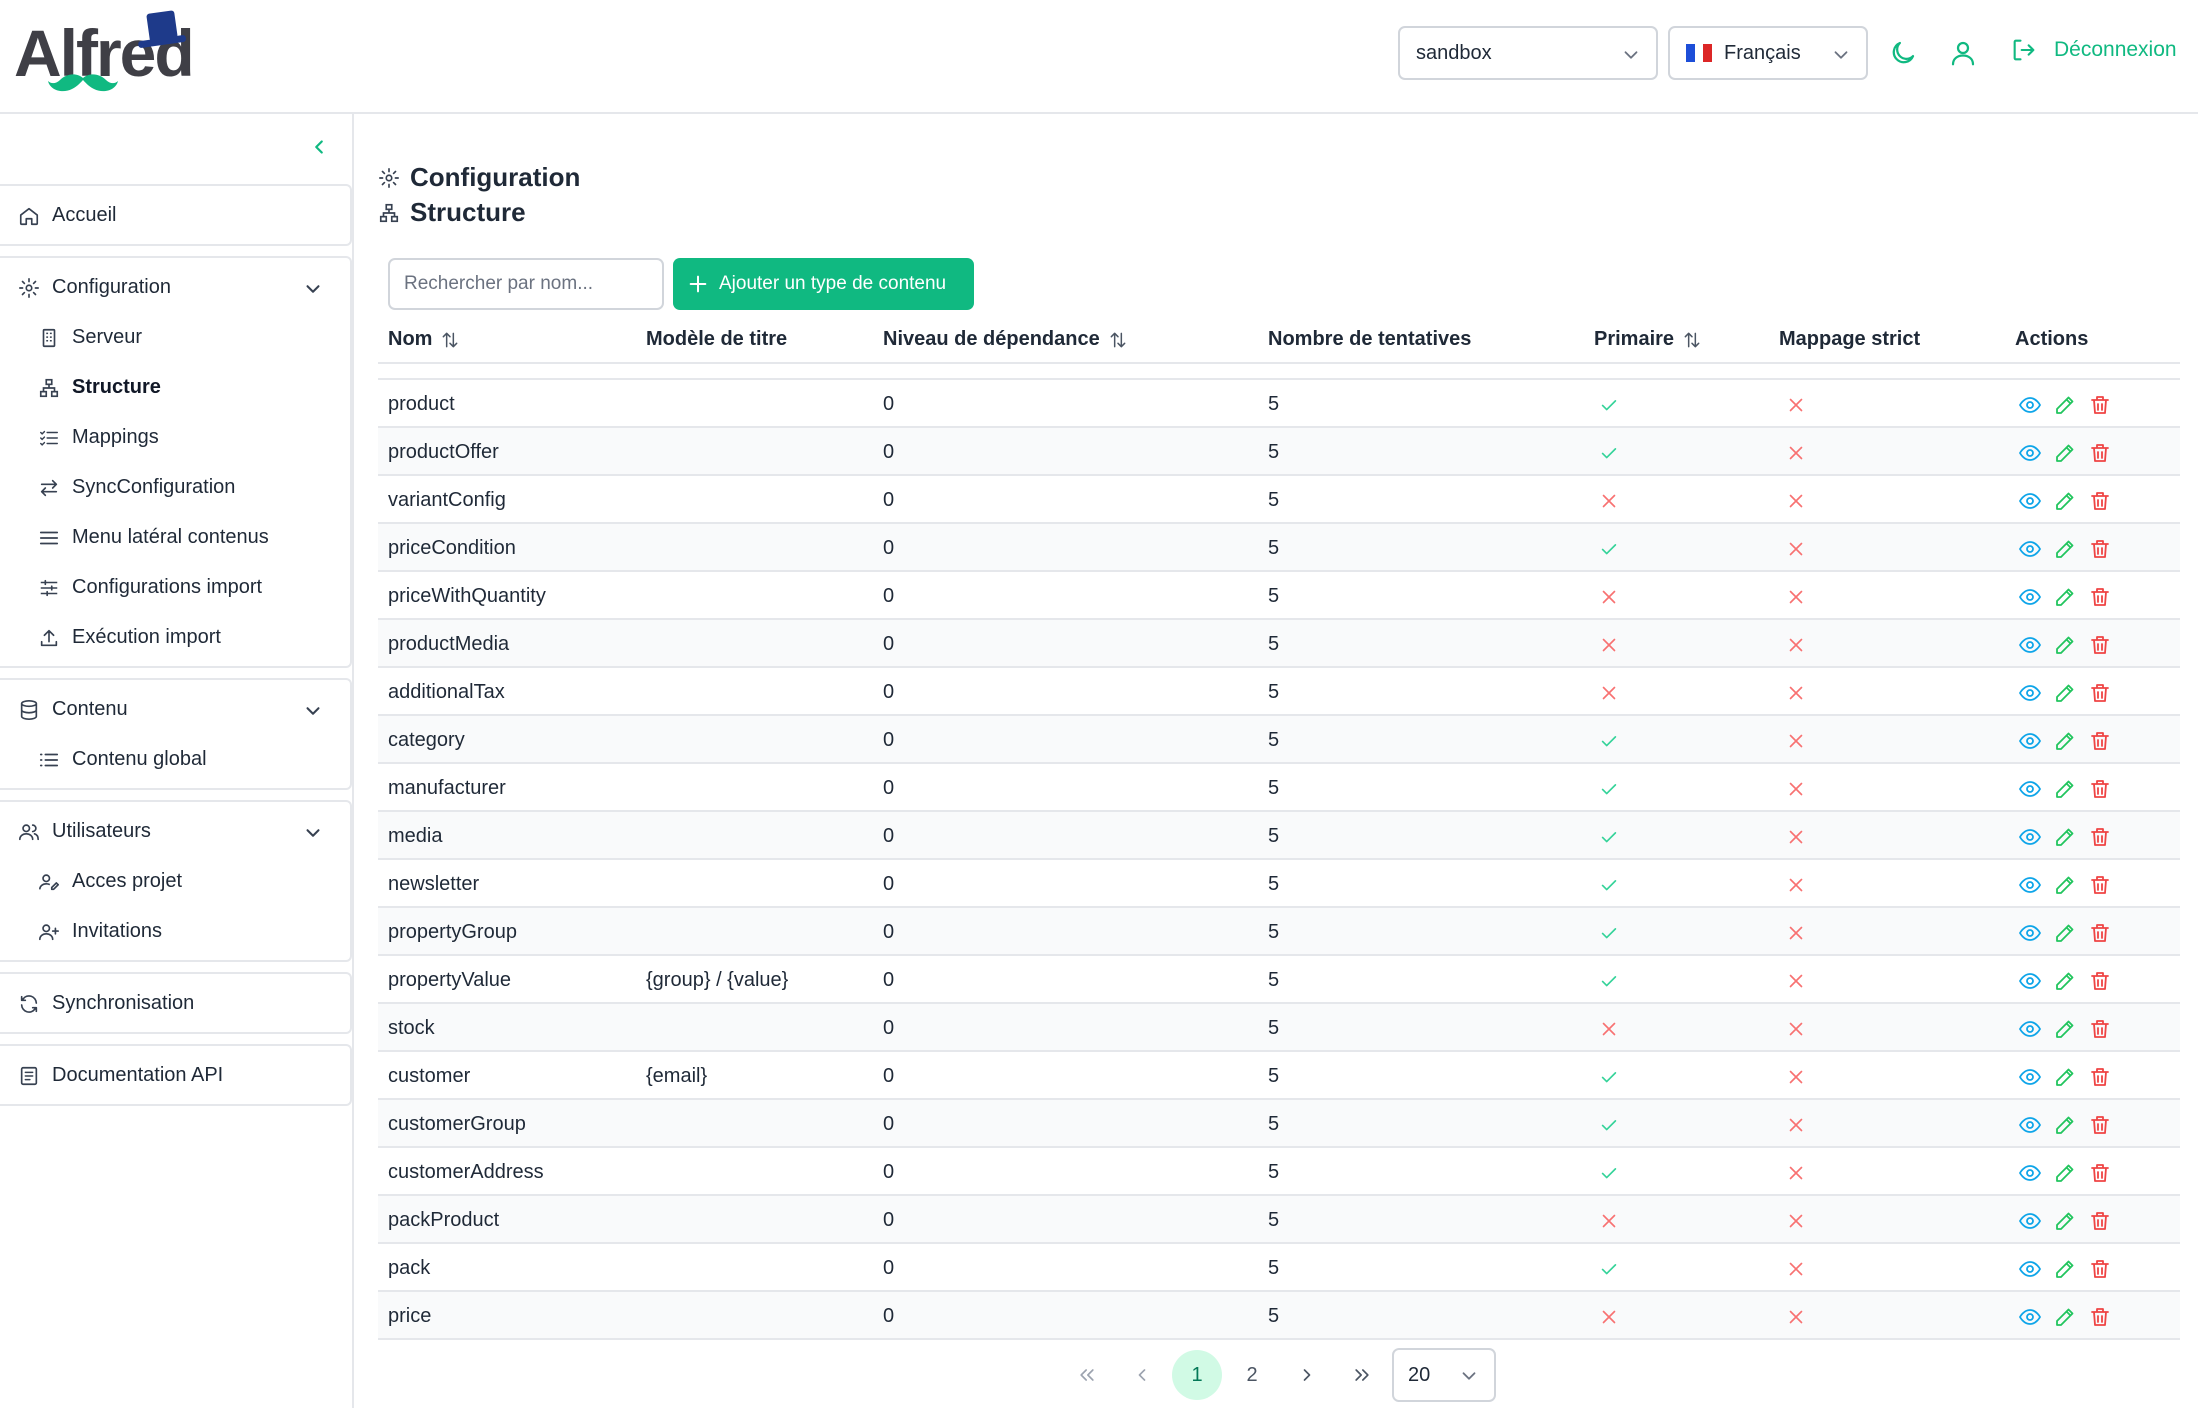  I want to click on logout-button: Déconnexion, so click(2093, 50).